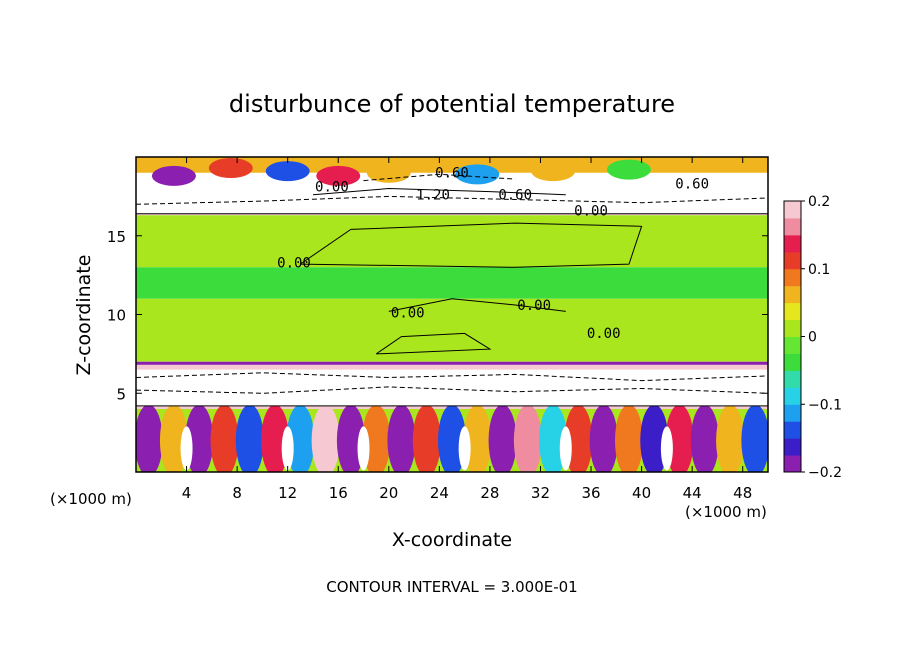 Image resolution: width=904 pixels, height=654 pixels. I want to click on contour-interval-note: CONTOUR INTERVAL = 3.000E-01, so click(451, 587).